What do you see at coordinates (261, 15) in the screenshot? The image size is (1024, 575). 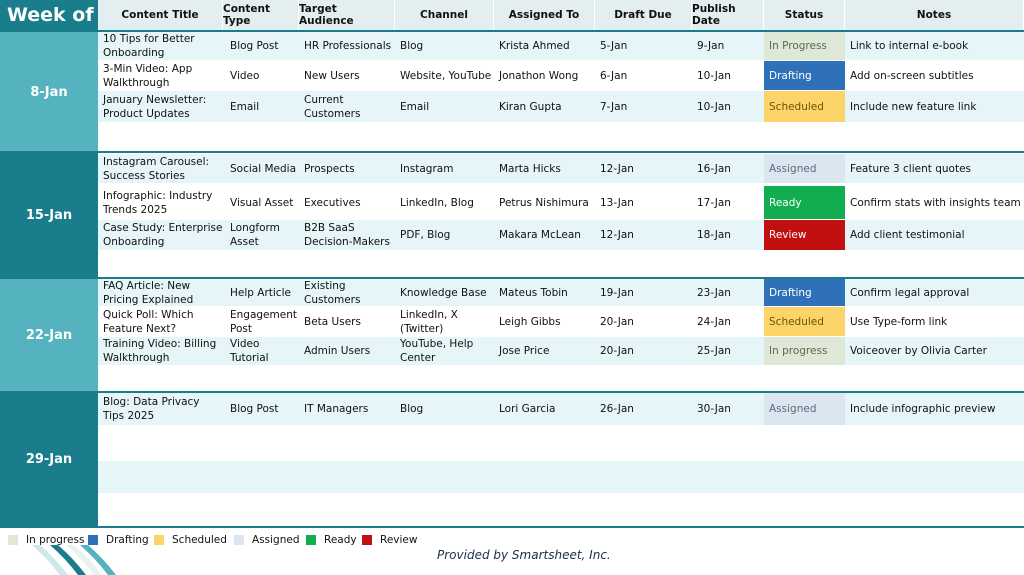 I see `column-header-type: Content Type` at bounding box center [261, 15].